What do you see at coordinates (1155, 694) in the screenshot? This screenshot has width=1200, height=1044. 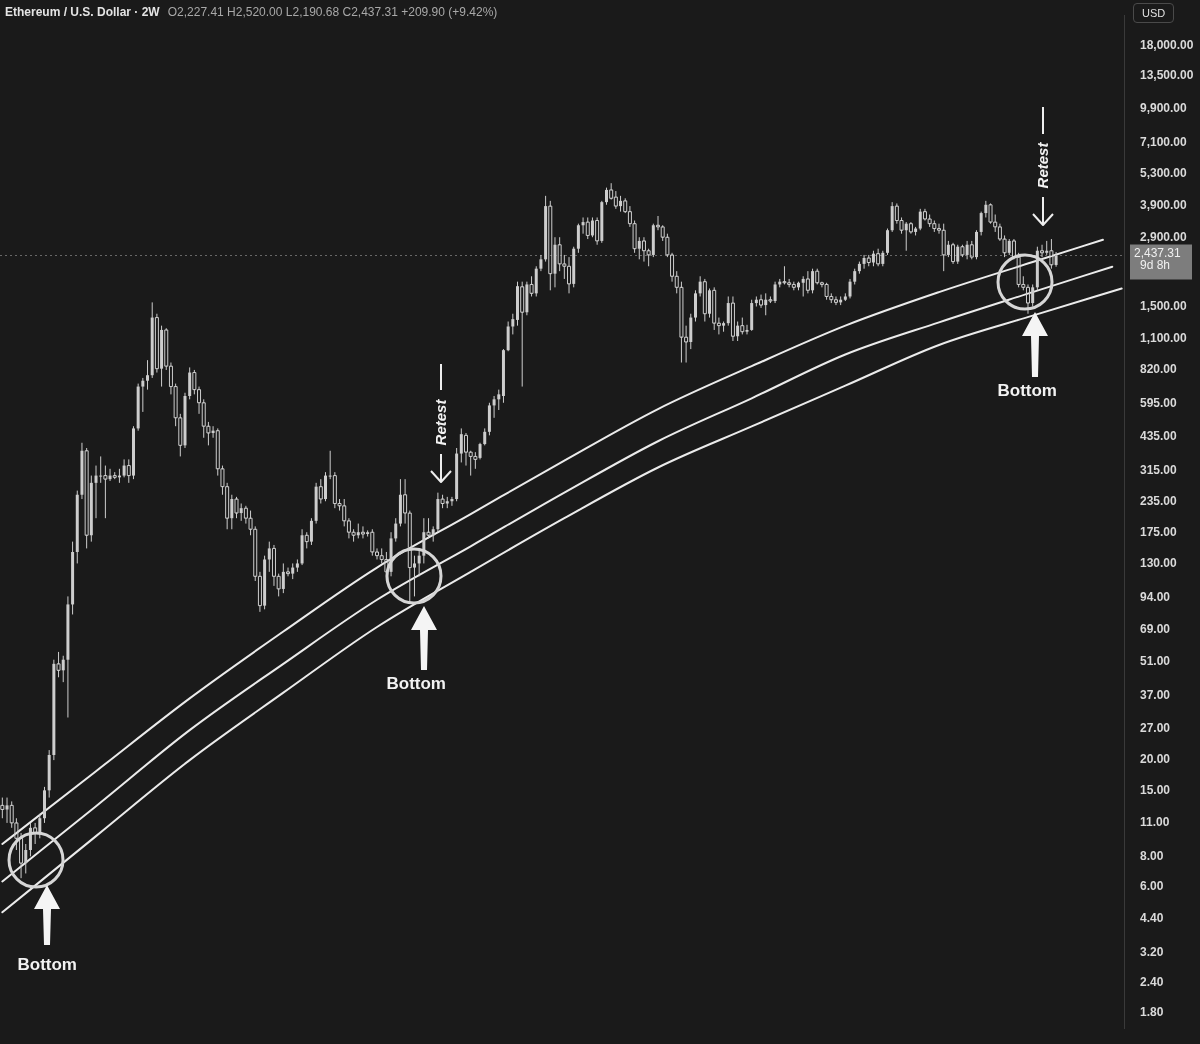 I see `y-tick-label: 37.00` at bounding box center [1155, 694].